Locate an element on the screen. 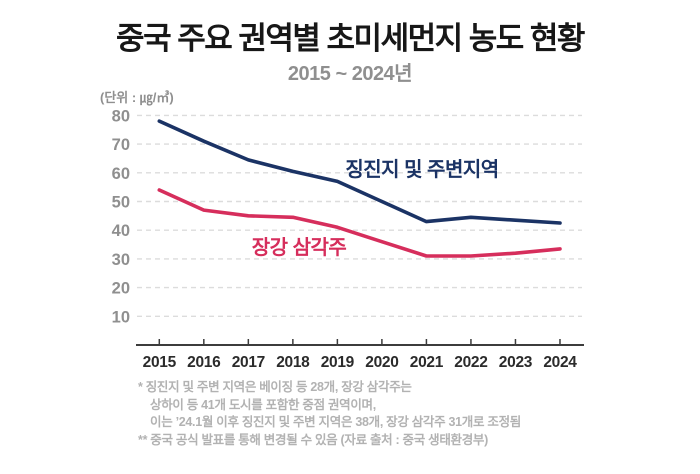 Image resolution: width=700 pixels, height=474 pixels. x-axis-tick-label: 2019 is located at coordinates (338, 362).